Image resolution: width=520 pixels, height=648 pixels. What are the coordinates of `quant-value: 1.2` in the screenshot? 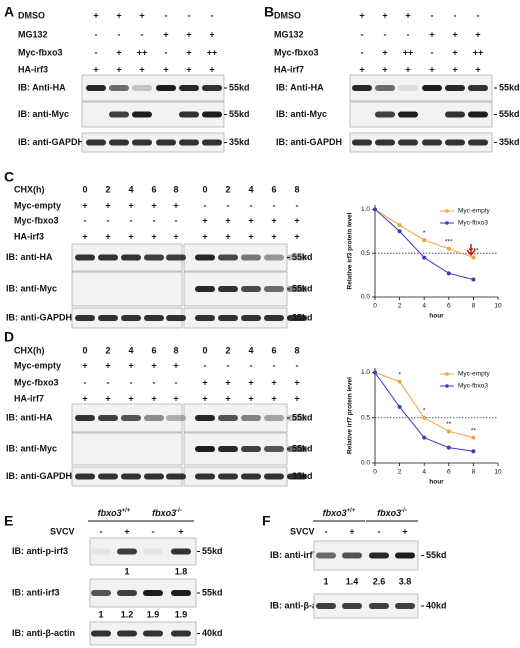 It's located at (127, 614).